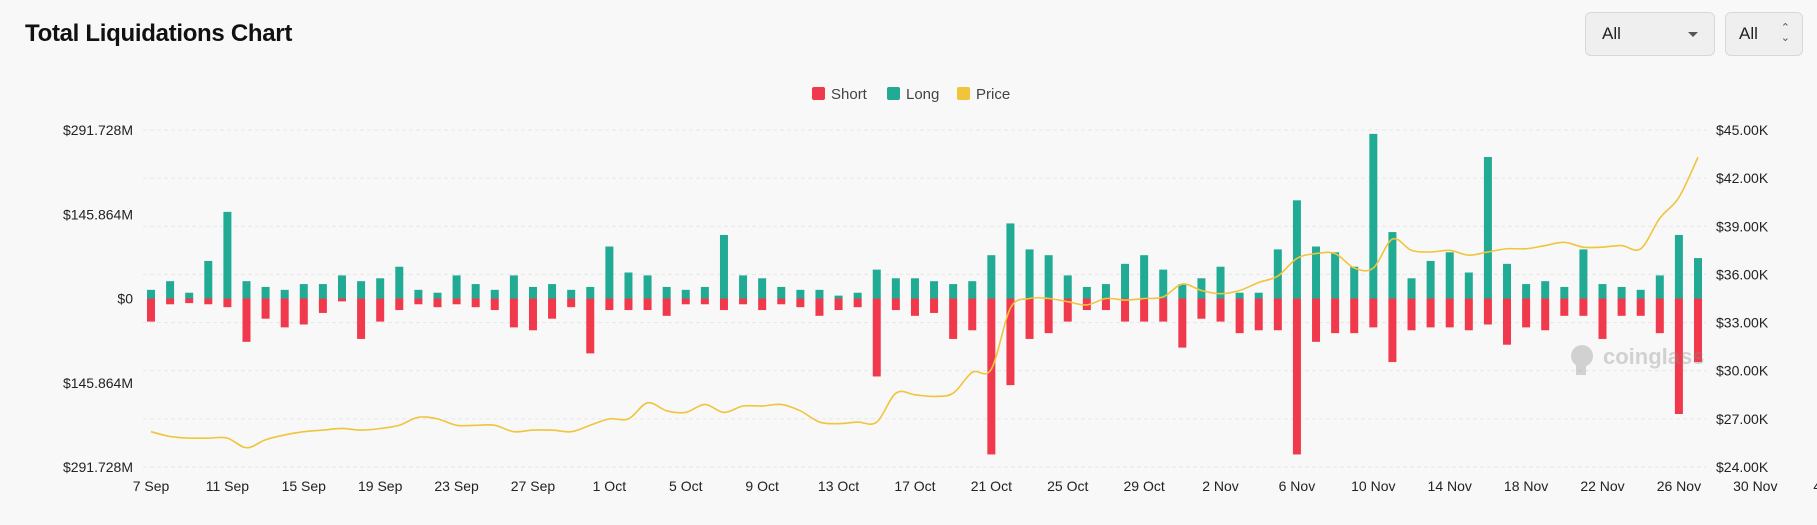 This screenshot has height=525, width=1817. I want to click on right-axis-tick-label: $42.00K, so click(1742, 178).